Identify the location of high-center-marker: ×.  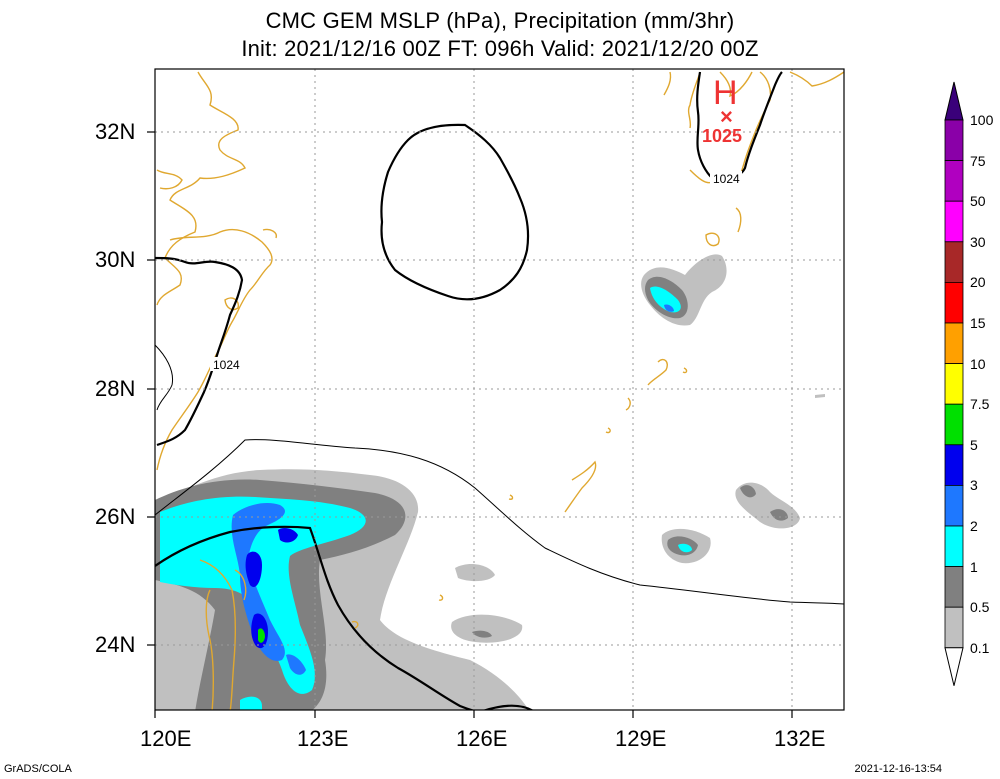
(726, 116).